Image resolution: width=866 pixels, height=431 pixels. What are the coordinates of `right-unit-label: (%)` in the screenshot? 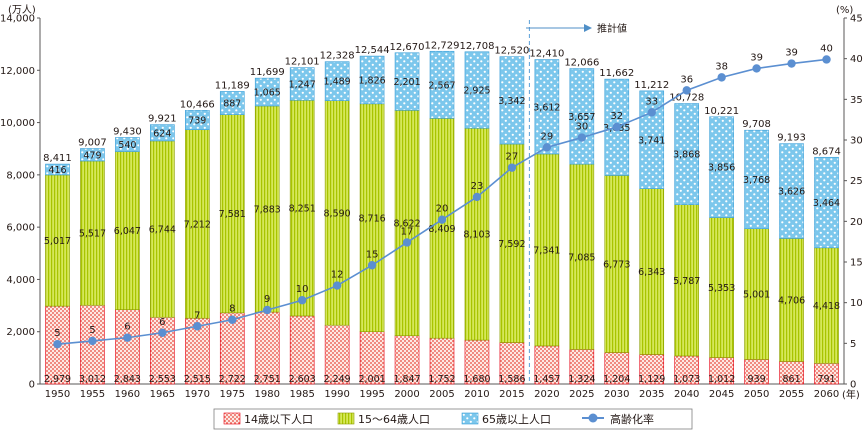 It's located at (844, 10).